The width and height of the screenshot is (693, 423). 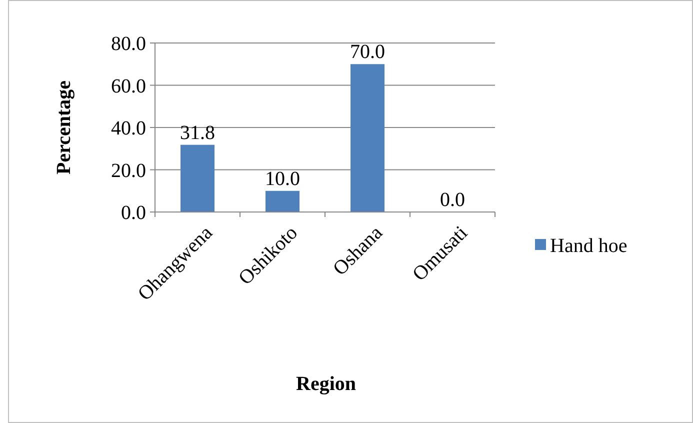 What do you see at coordinates (128, 171) in the screenshot?
I see `y-tick-label: 20.0` at bounding box center [128, 171].